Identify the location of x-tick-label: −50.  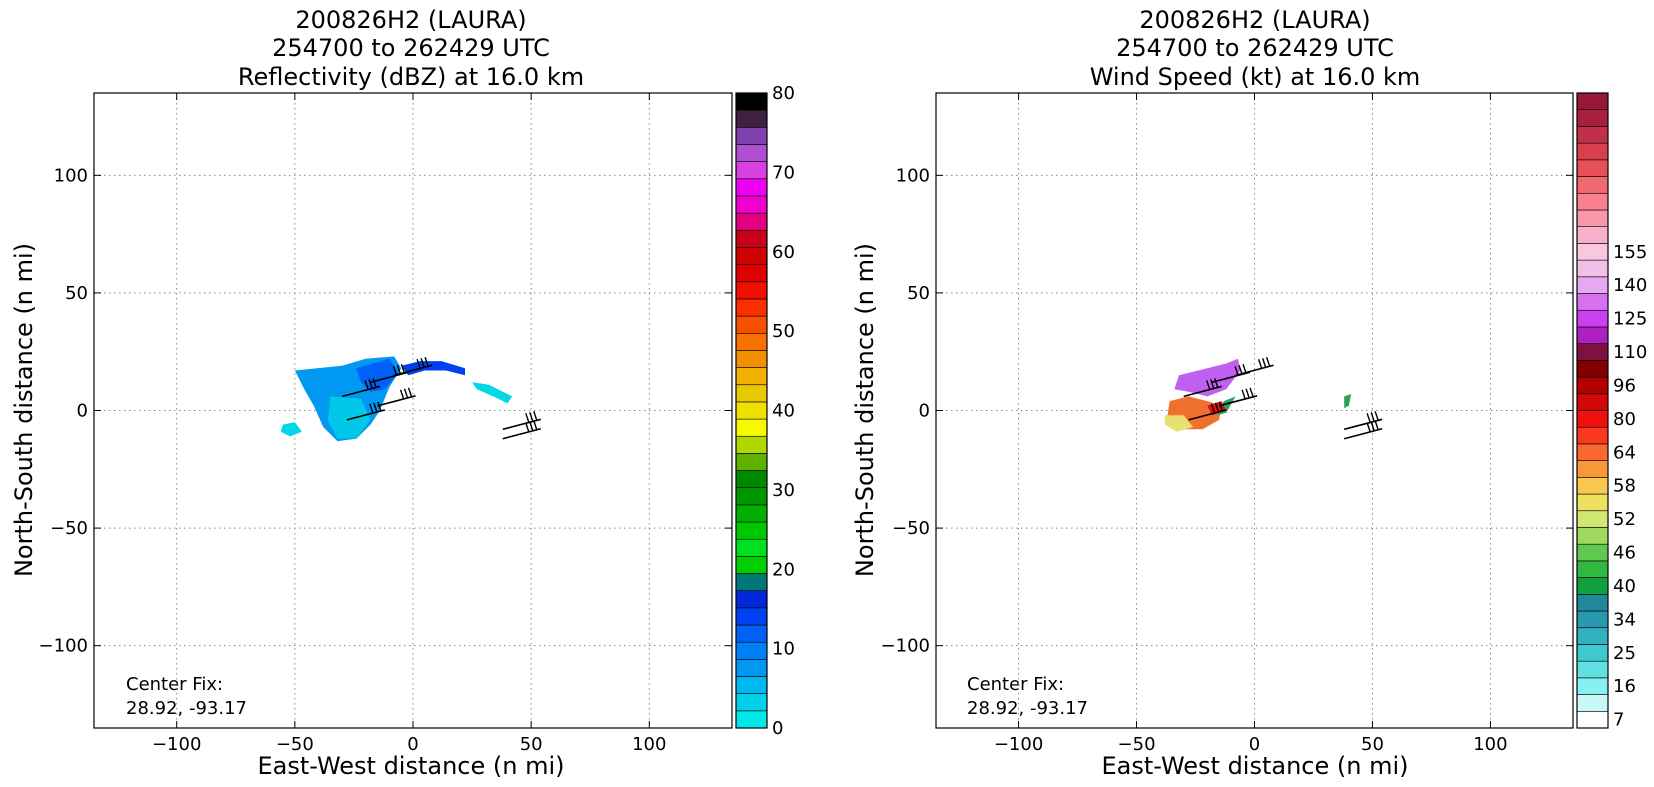
(1137, 744).